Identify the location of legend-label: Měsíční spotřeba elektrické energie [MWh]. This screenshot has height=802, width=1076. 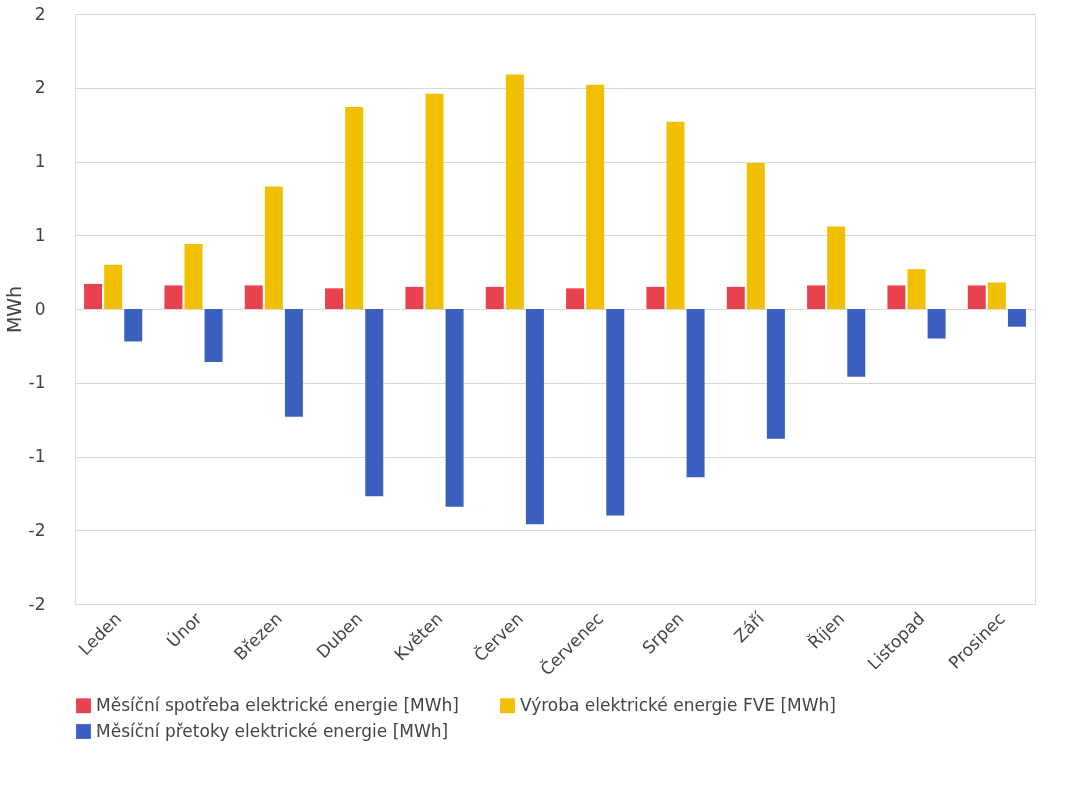
(277, 704).